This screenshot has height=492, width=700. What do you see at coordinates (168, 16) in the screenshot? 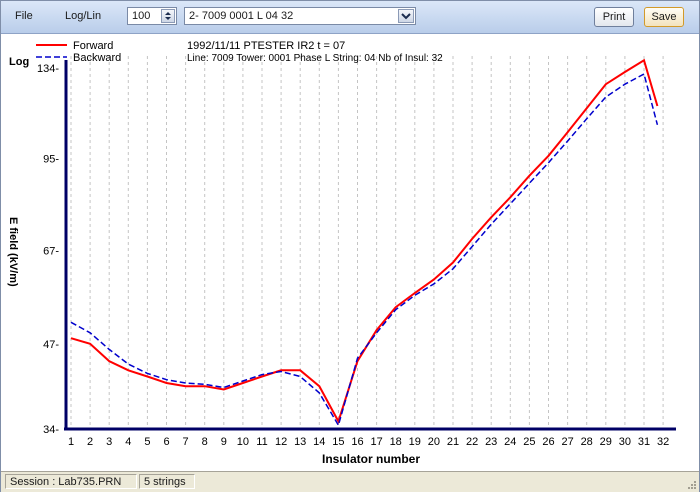
I see `spinner-arrows-icon` at bounding box center [168, 16].